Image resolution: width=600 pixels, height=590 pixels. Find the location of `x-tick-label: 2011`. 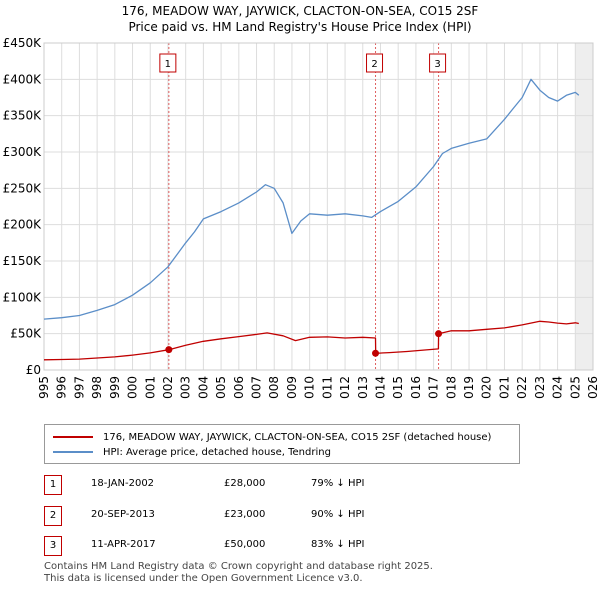

x-tick-label: 2011 is located at coordinates (327, 388).